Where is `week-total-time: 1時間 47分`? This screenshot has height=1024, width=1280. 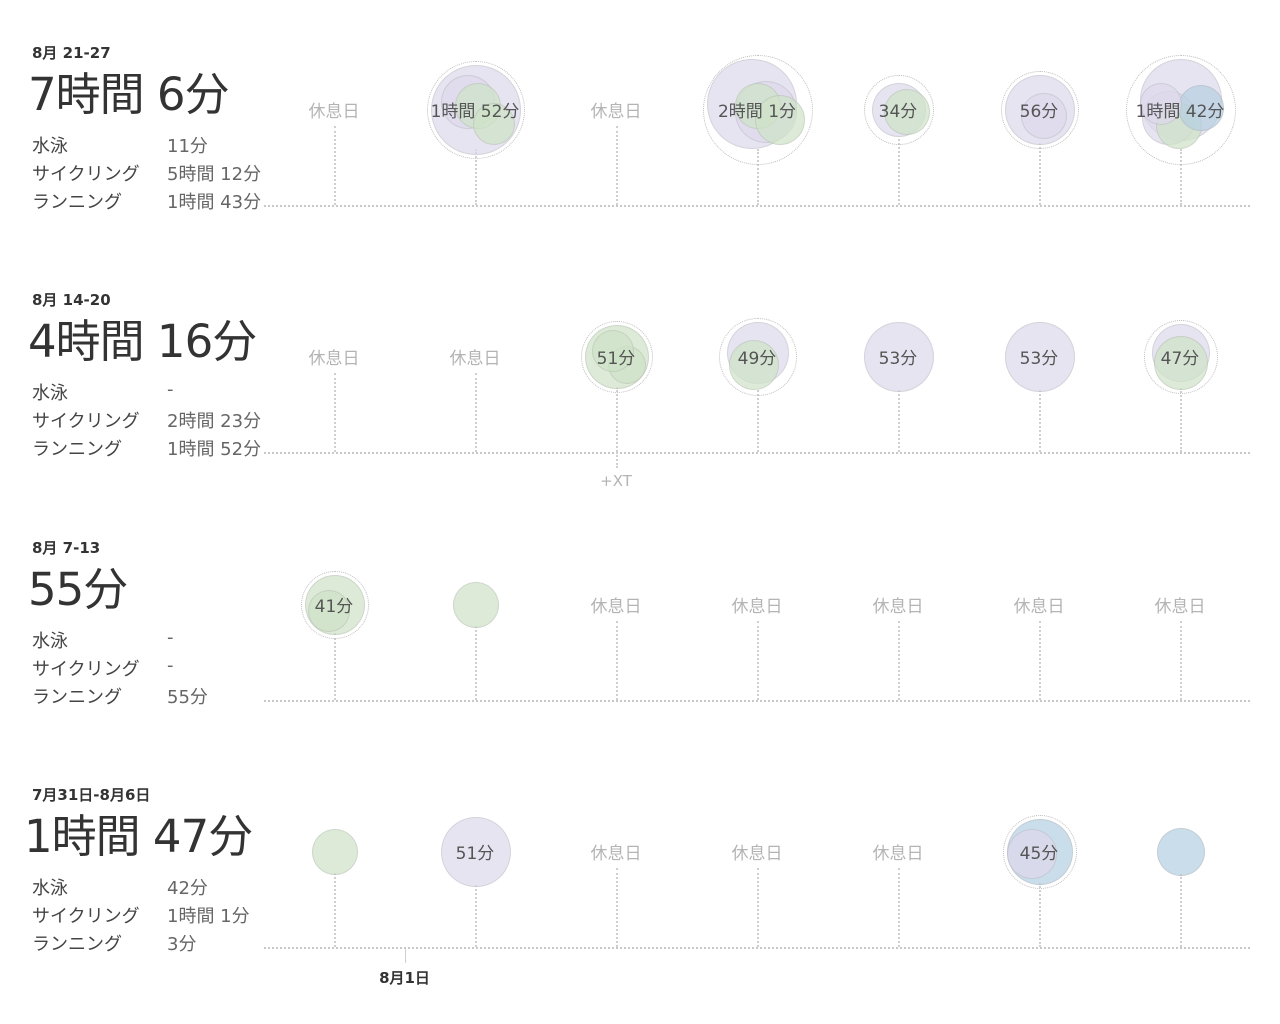
week-total-time: 1時間 47分 is located at coordinates (138, 836).